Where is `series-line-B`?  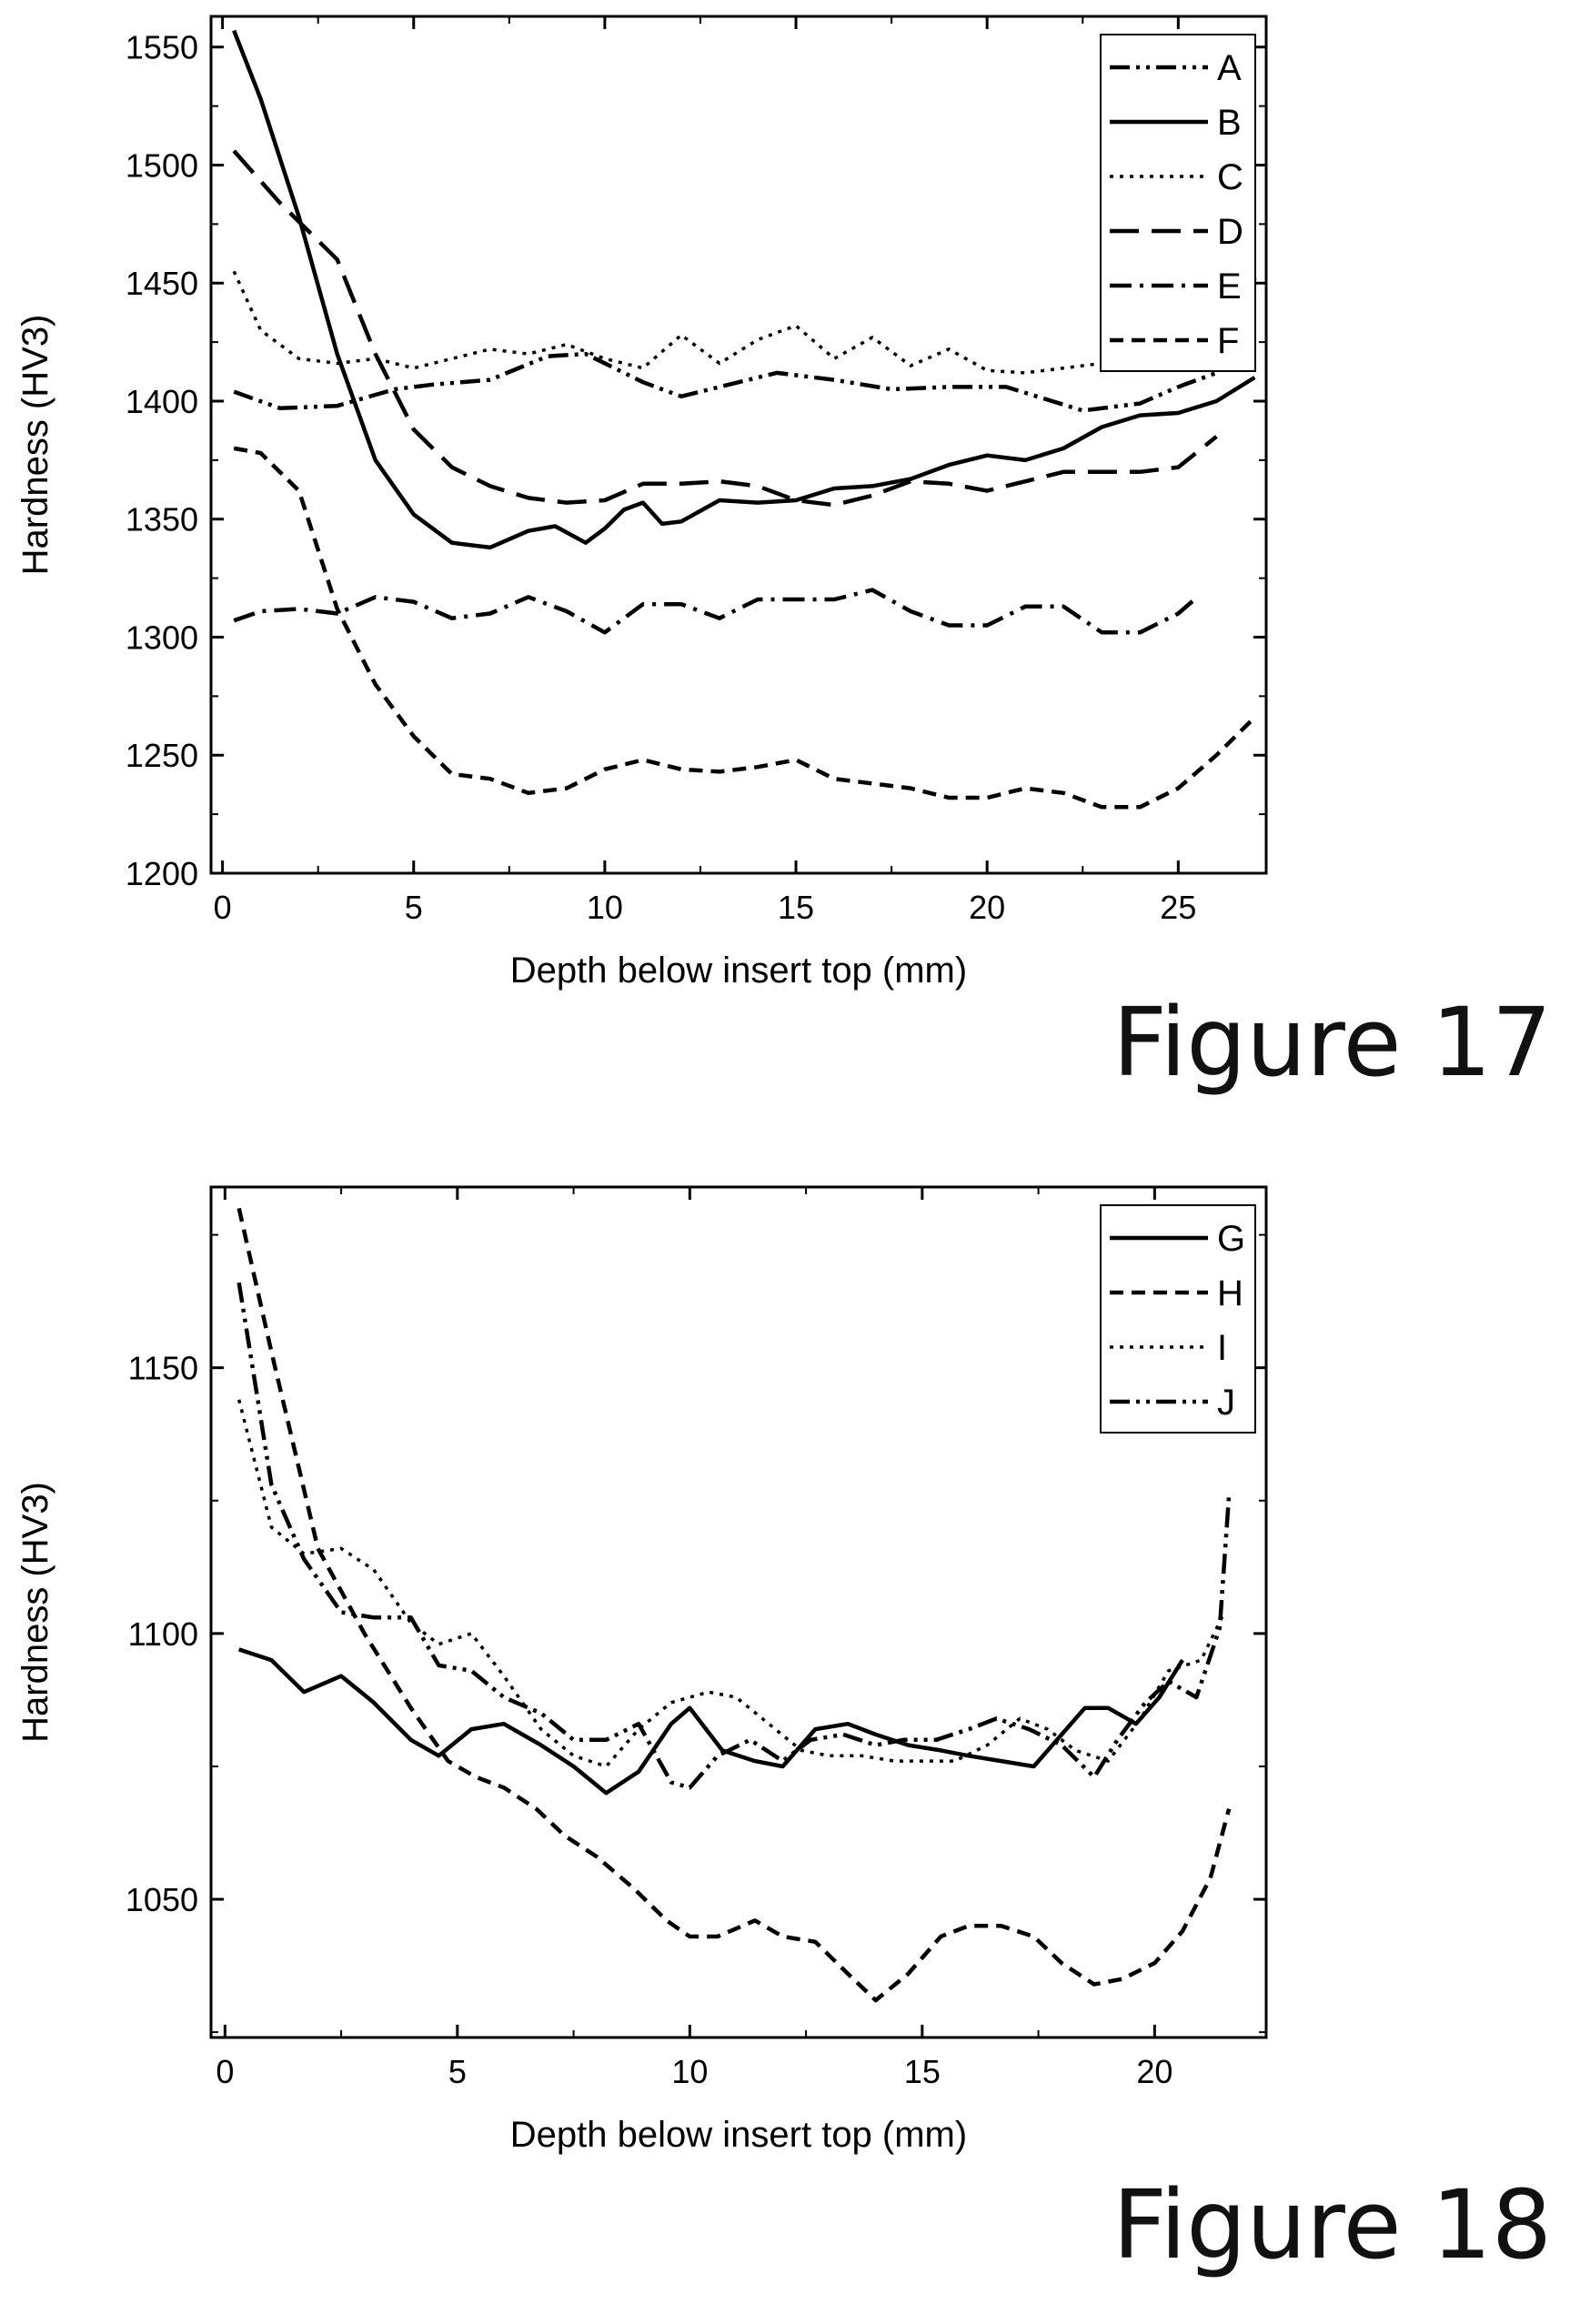 series-line-B is located at coordinates (744, 289).